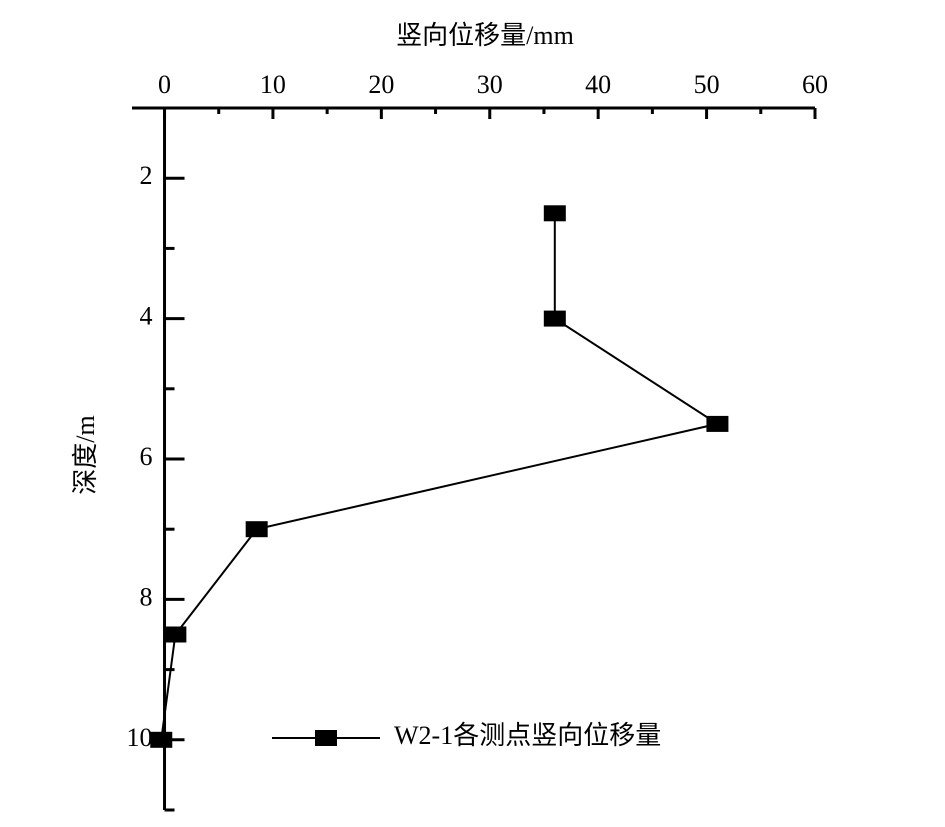 This screenshot has height=827, width=945. I want to click on x-tick-label: 0, so click(164, 84).